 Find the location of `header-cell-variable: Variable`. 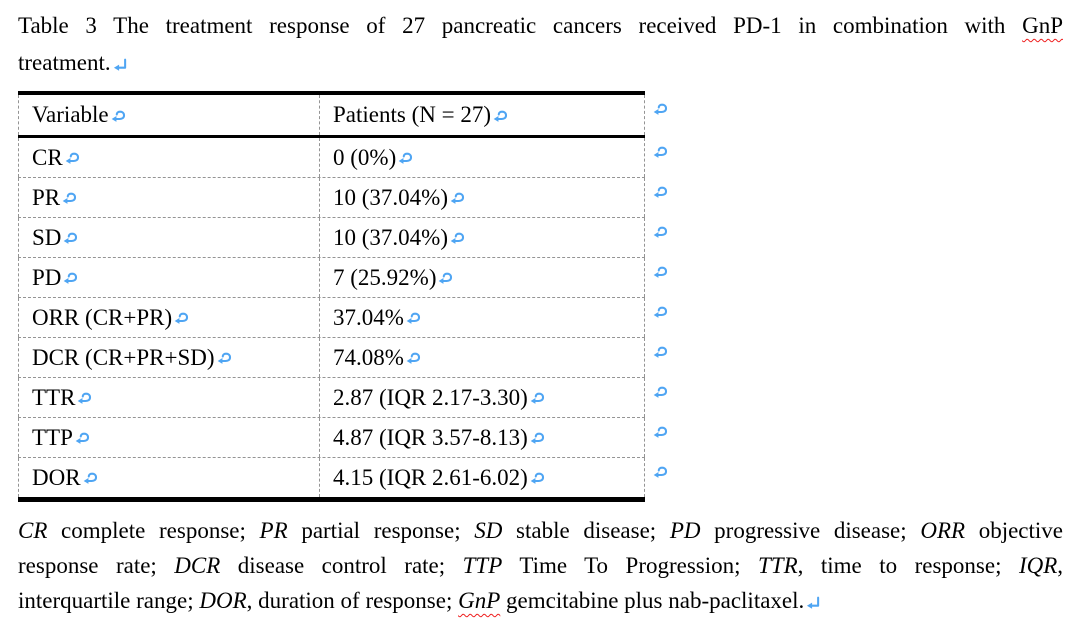

header-cell-variable: Variable is located at coordinates (168, 115).